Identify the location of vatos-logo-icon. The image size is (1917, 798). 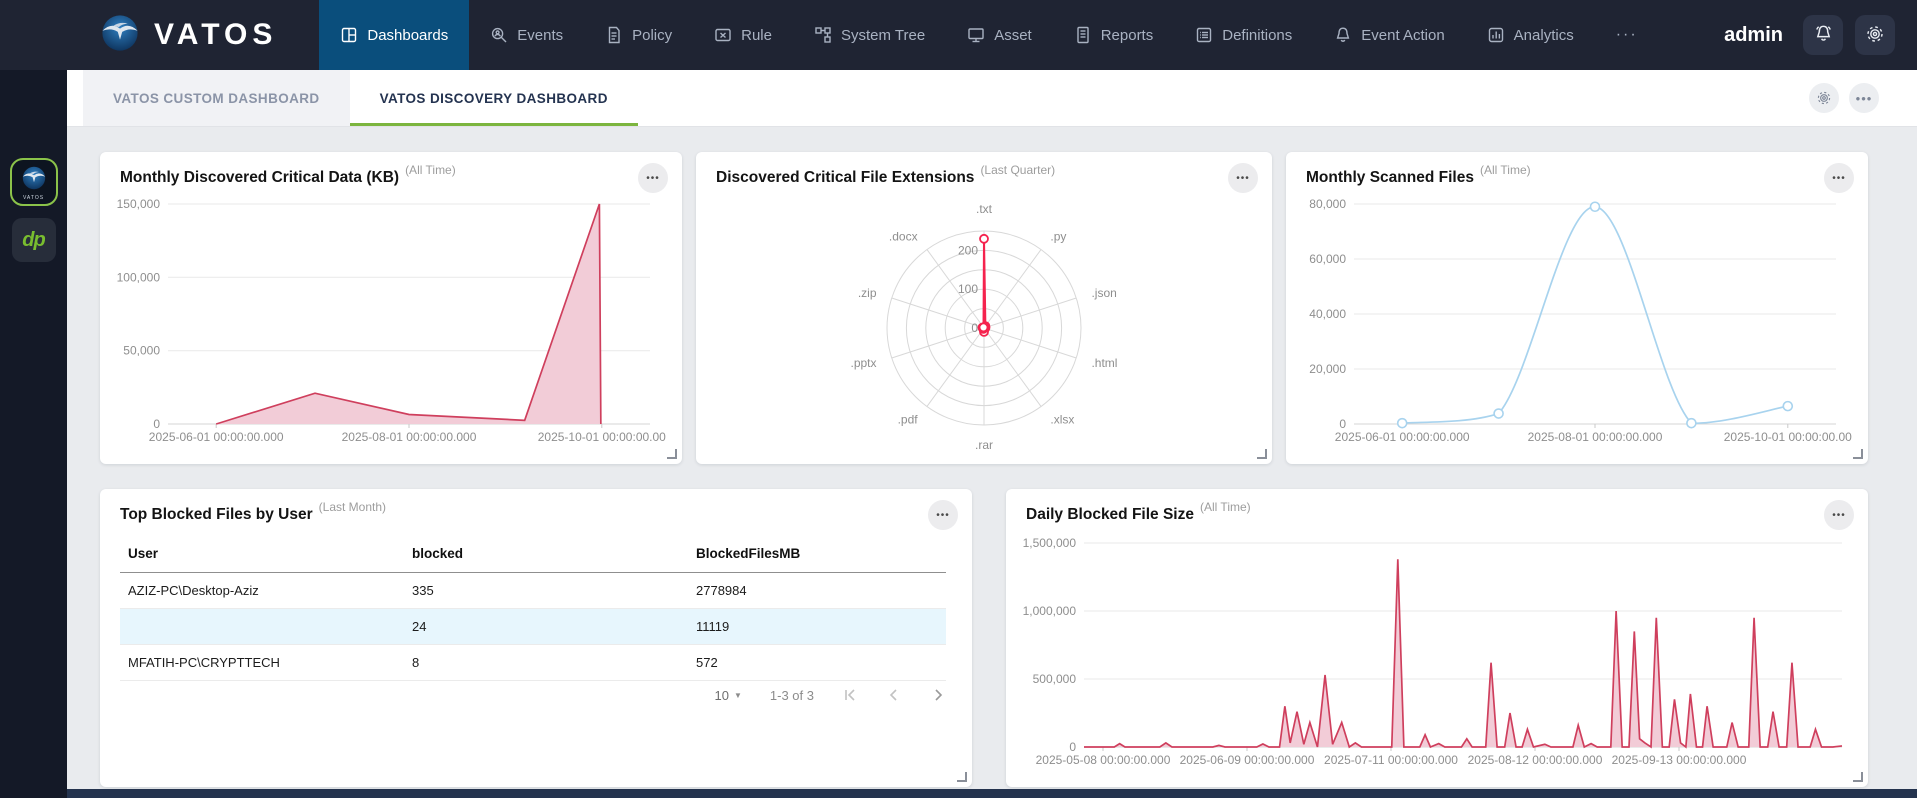
(120, 35).